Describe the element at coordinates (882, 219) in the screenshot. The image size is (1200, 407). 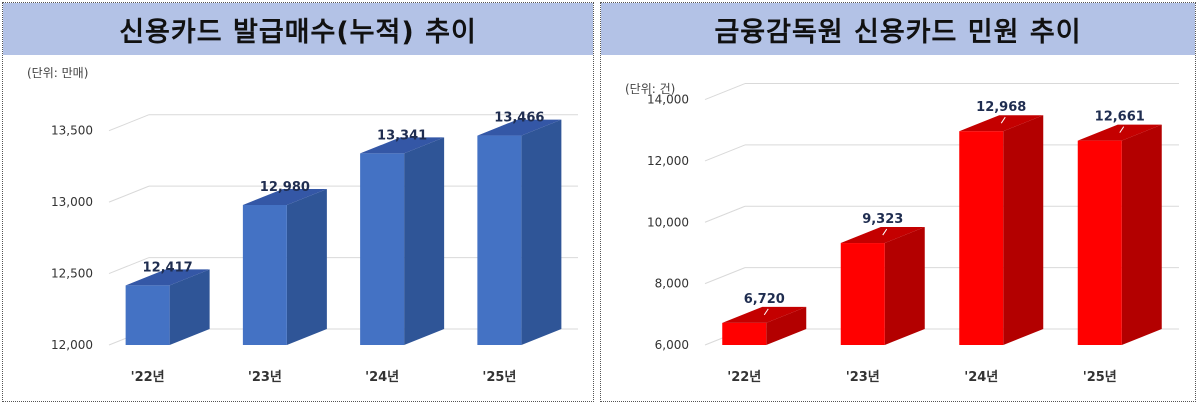
I see `data-label: 9,323` at that location.